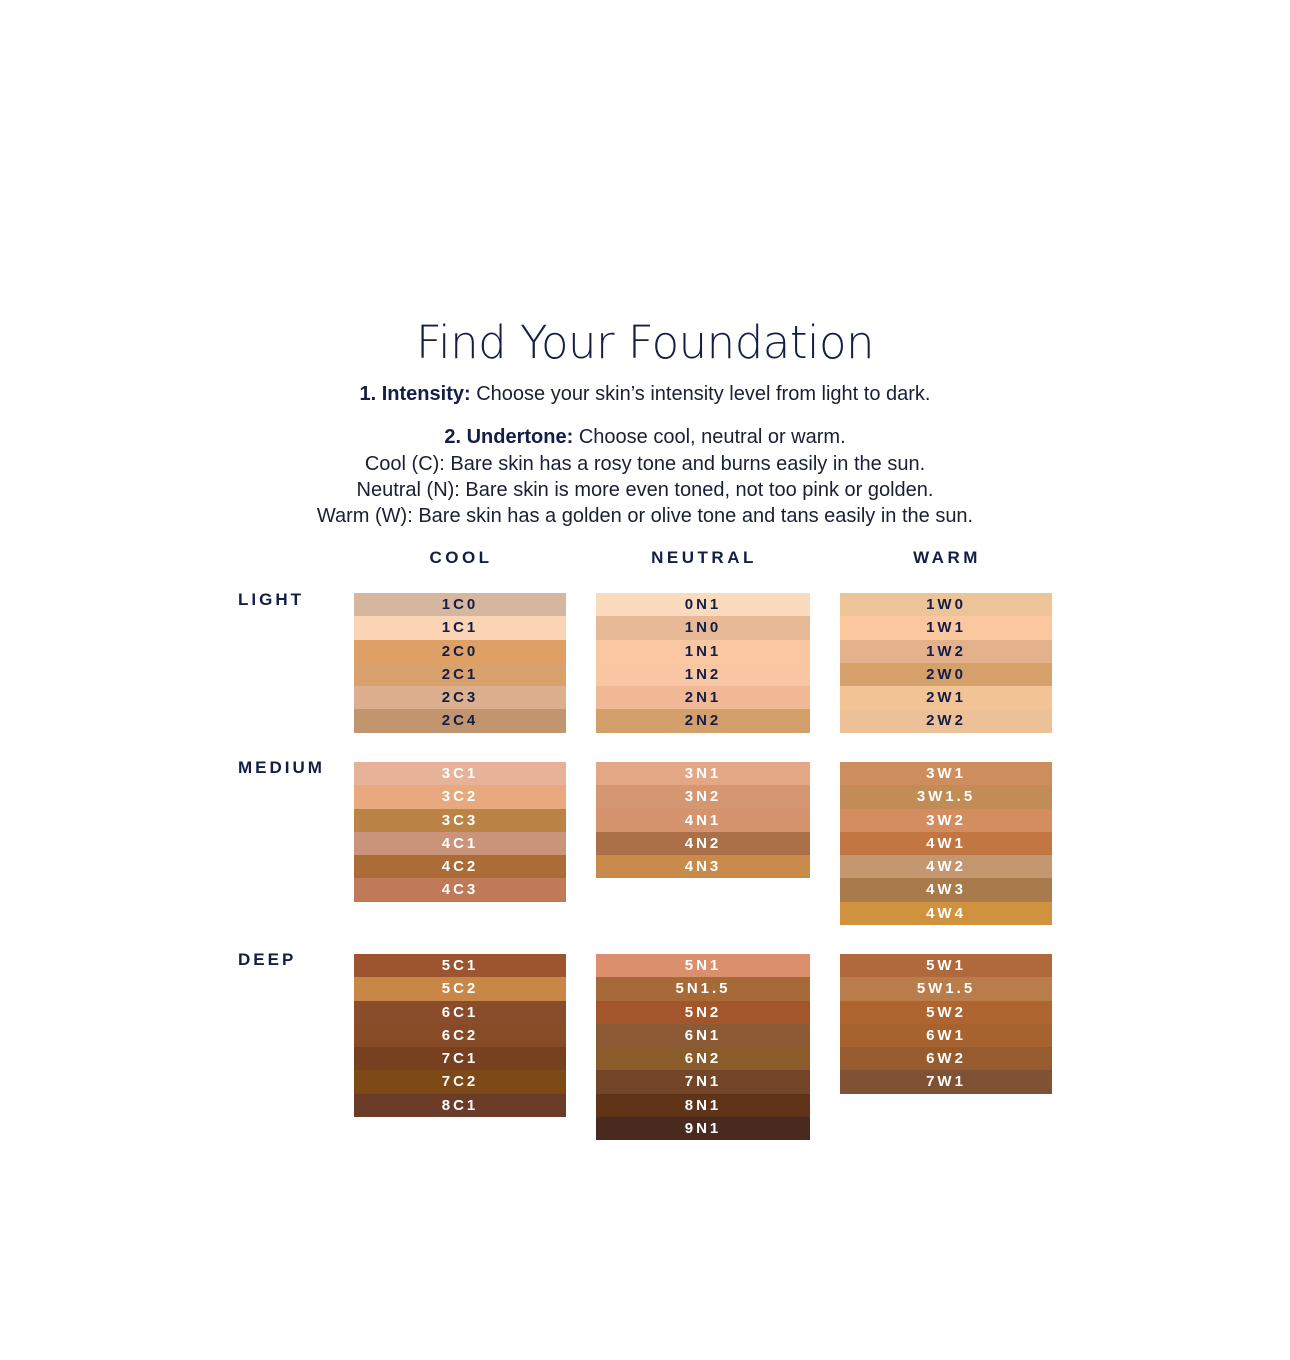  What do you see at coordinates (704, 557) in the screenshot?
I see `column-header-neutral: NEUTRAL` at bounding box center [704, 557].